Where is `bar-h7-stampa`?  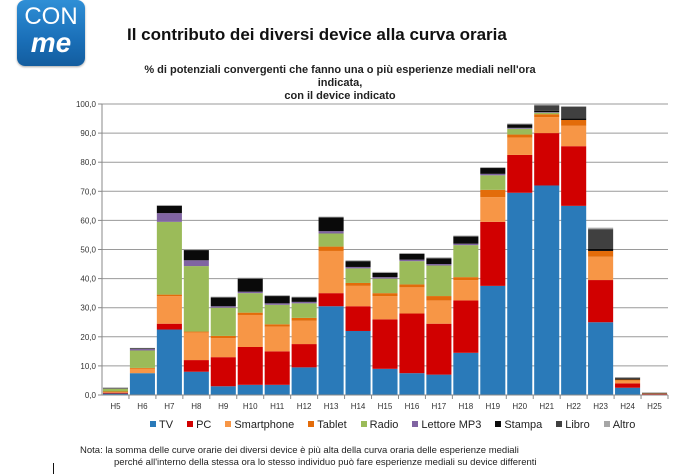
bar-h7-stampa is located at coordinates (169, 209).